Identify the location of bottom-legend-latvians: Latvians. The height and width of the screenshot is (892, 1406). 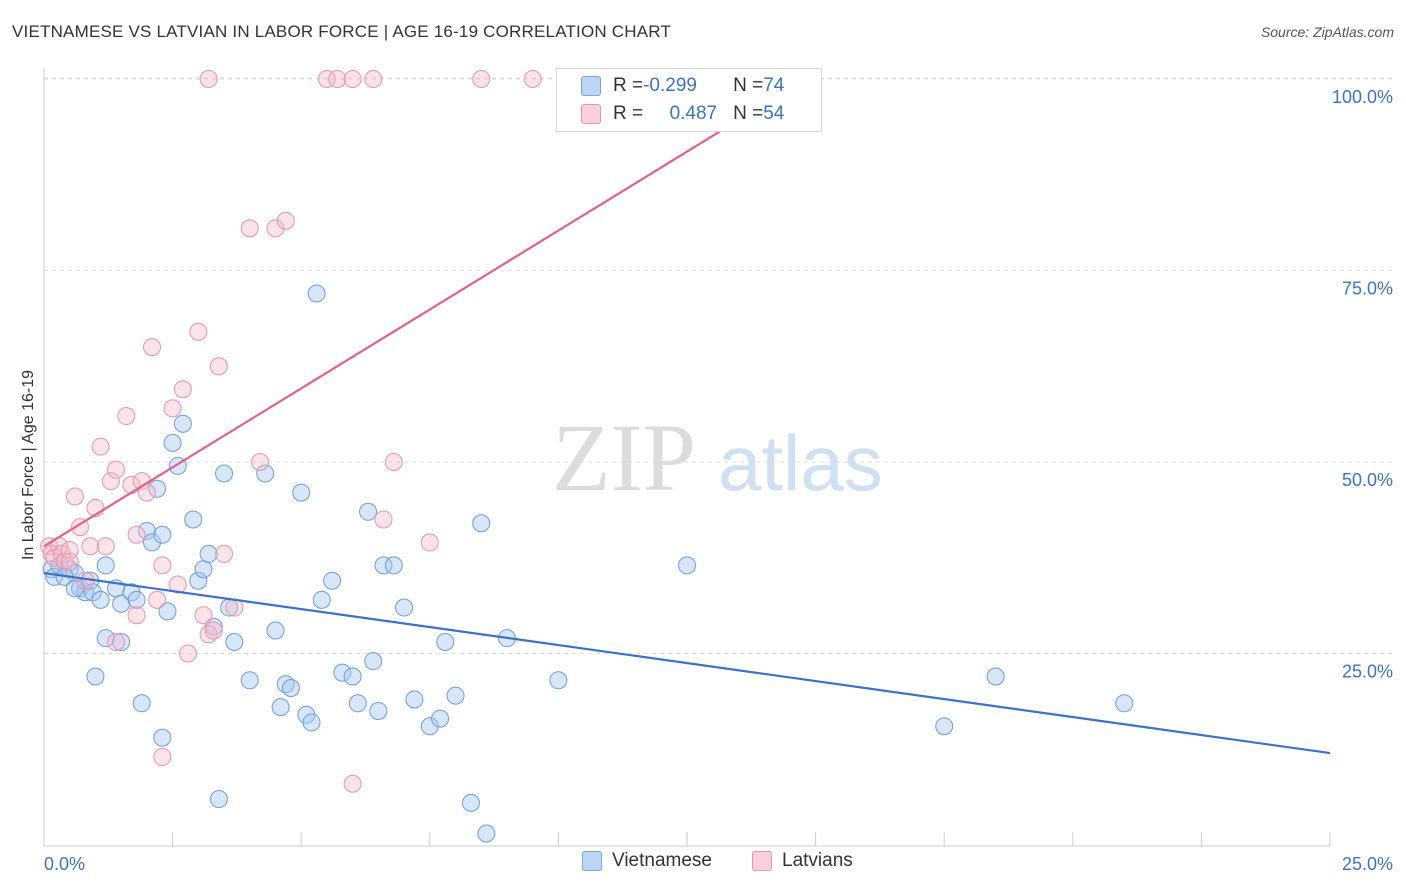
(802, 861).